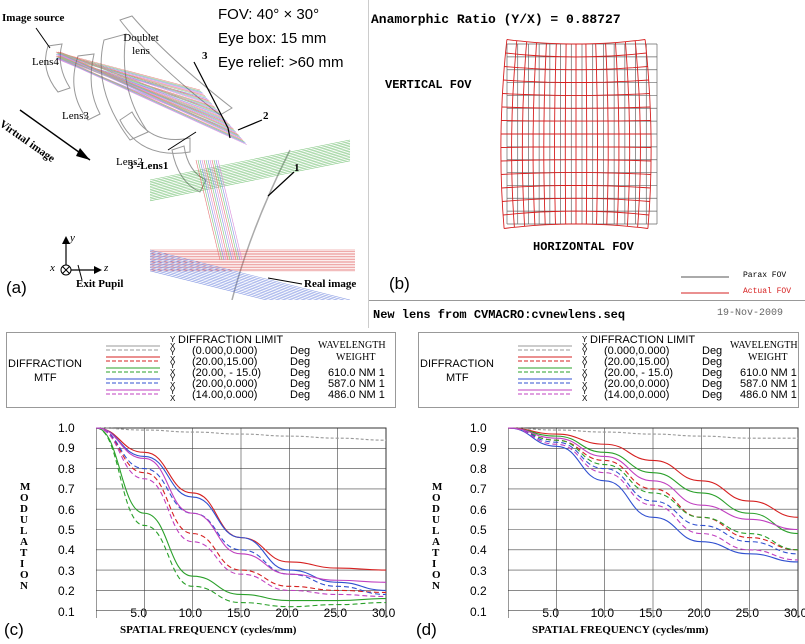 This screenshot has height=644, width=805. What do you see at coordinates (428, 85) in the screenshot?
I see `vertical-fov-label: VERTICAL FOV` at bounding box center [428, 85].